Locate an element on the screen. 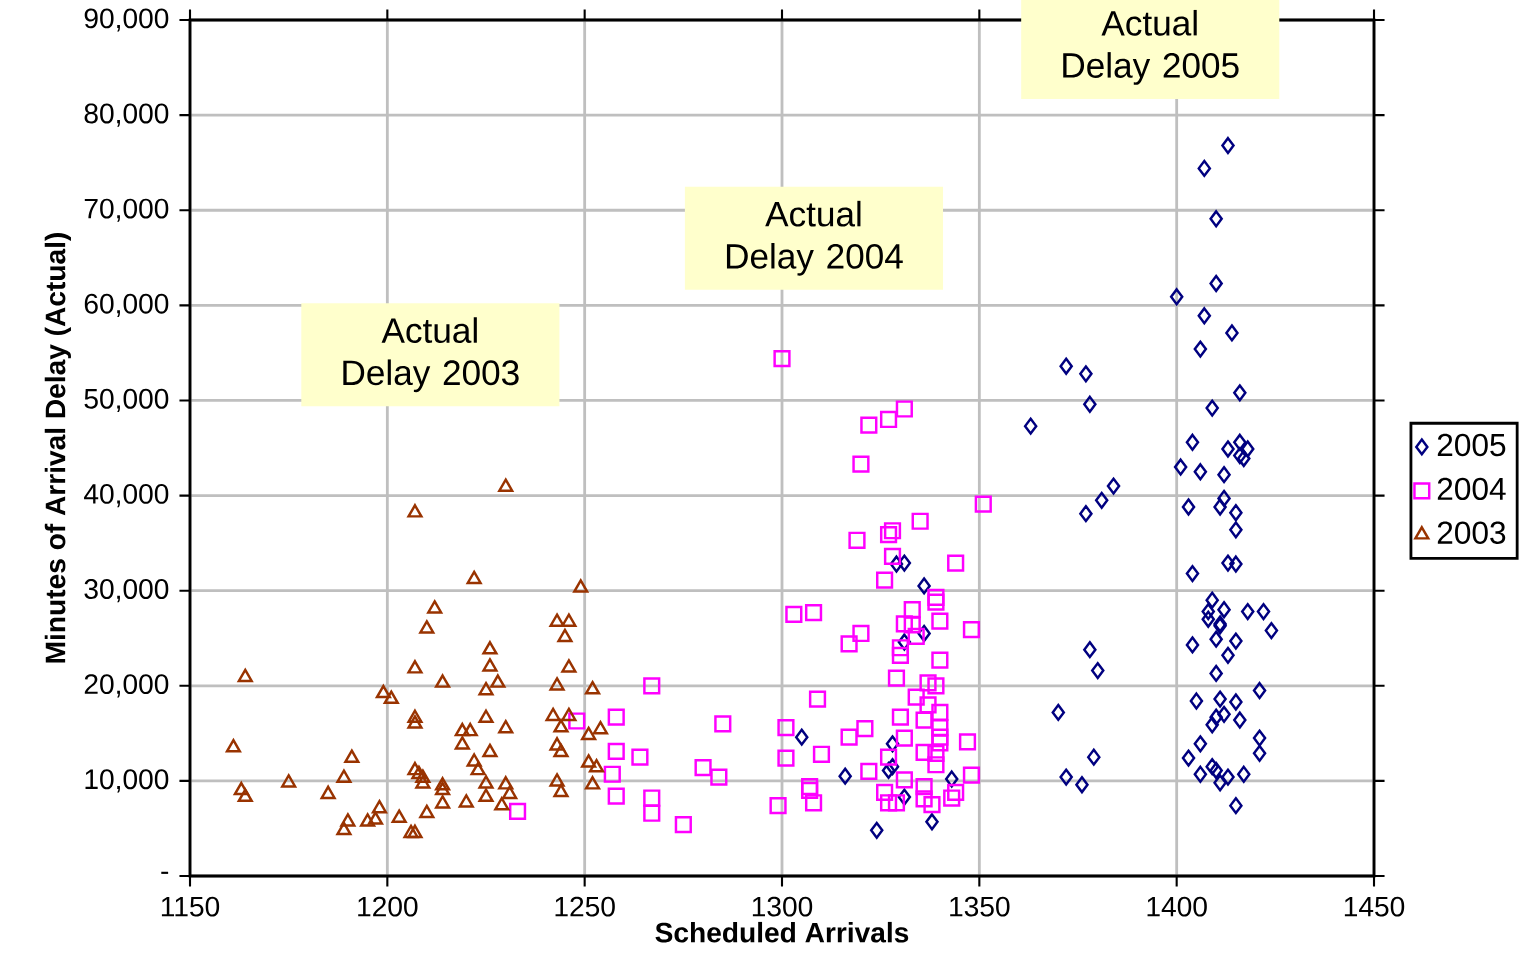  y-tick-label: 20,000 is located at coordinates (126, 686).